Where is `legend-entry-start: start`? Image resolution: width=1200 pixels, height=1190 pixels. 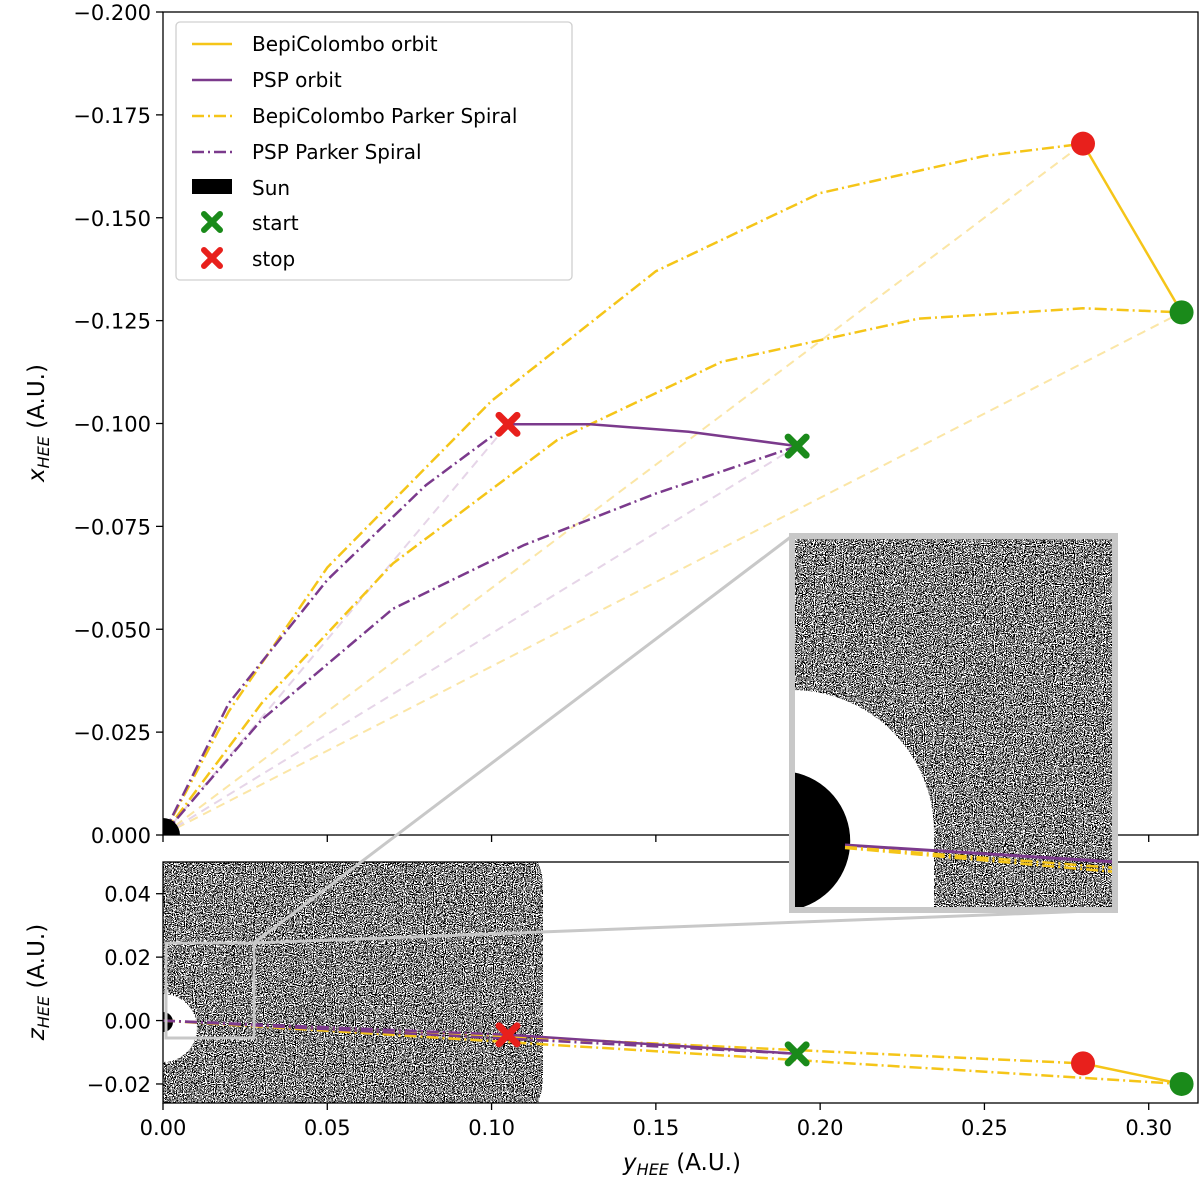
legend-entry-start: start is located at coordinates (250, 223).